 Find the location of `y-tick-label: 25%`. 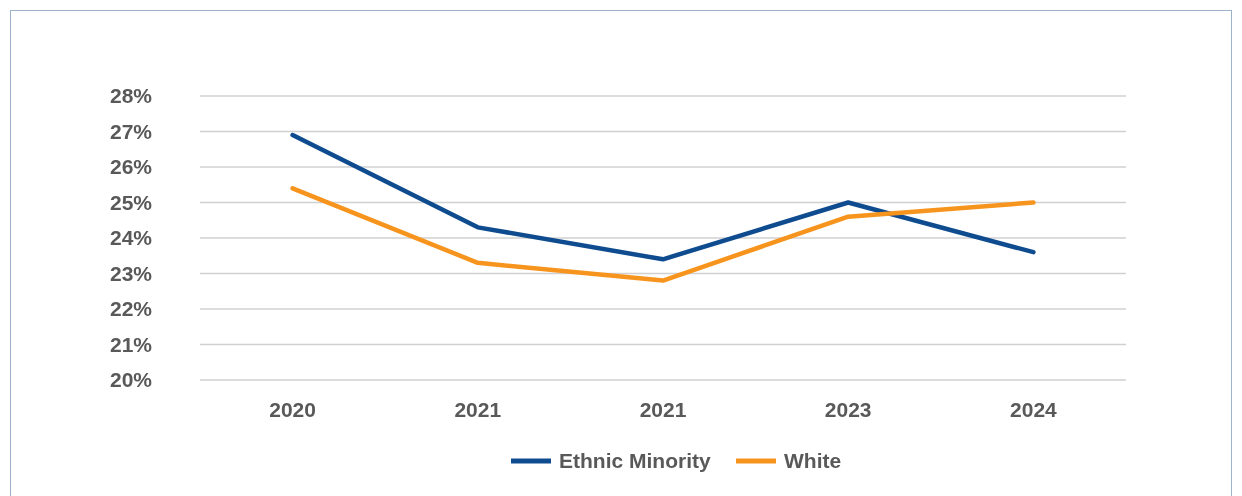

y-tick-label: 25% is located at coordinates (131, 202).